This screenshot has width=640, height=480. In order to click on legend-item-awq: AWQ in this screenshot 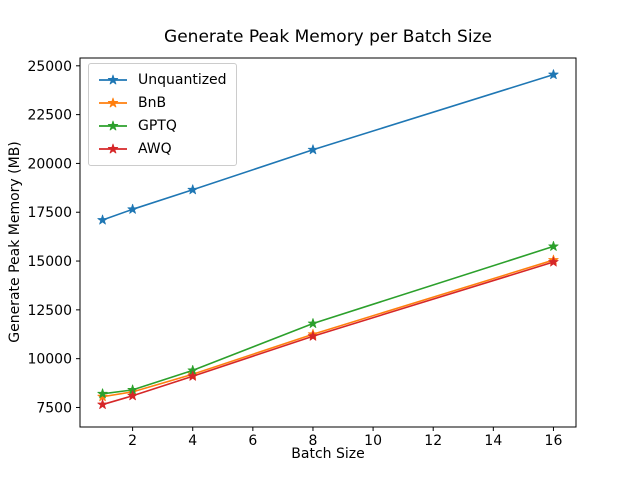, I will do `click(162, 149)`.